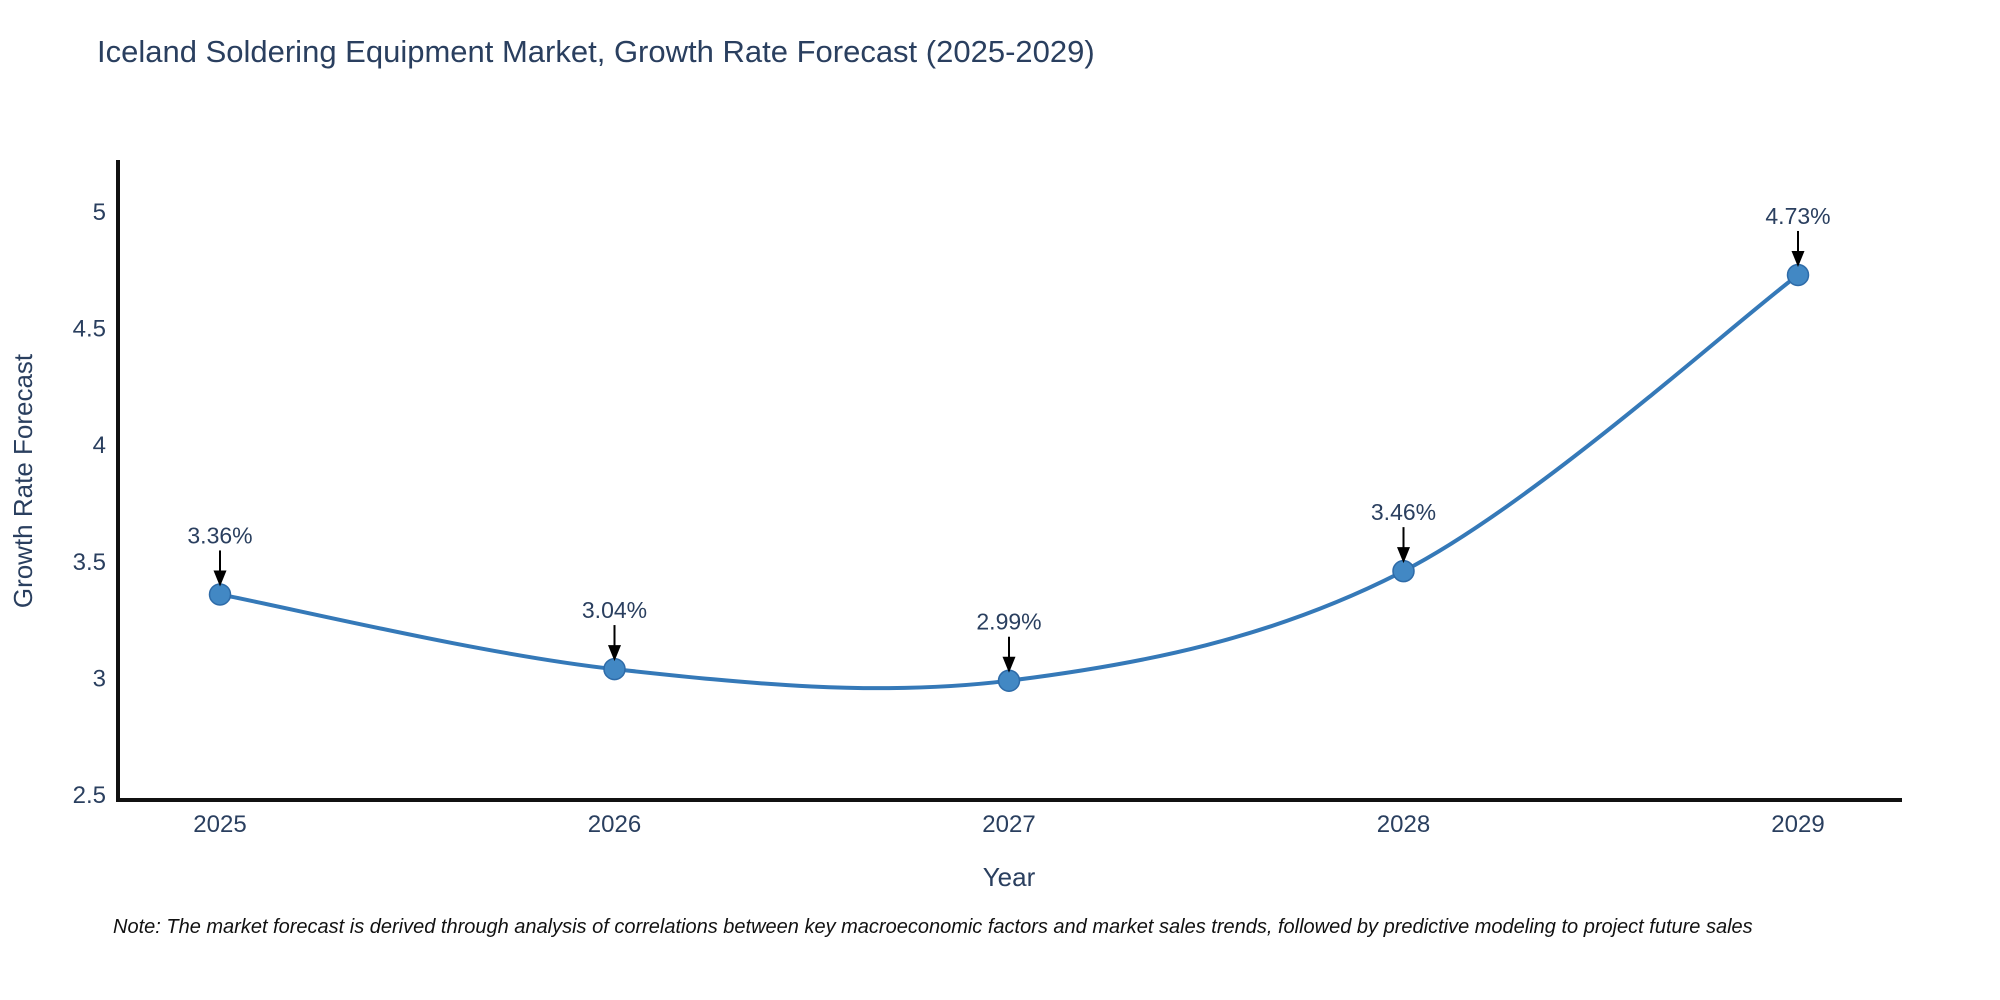 The image size is (2000, 1000). I want to click on y-axis-title: Growth Rate Forecast, so click(23, 480).